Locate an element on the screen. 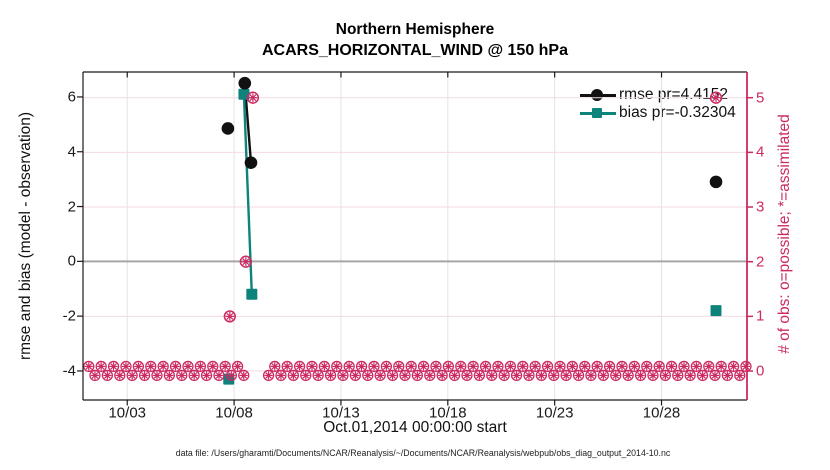 The width and height of the screenshot is (830, 470). right-axis-label: # of obs: o=possible; *=assimilated is located at coordinates (784, 234).